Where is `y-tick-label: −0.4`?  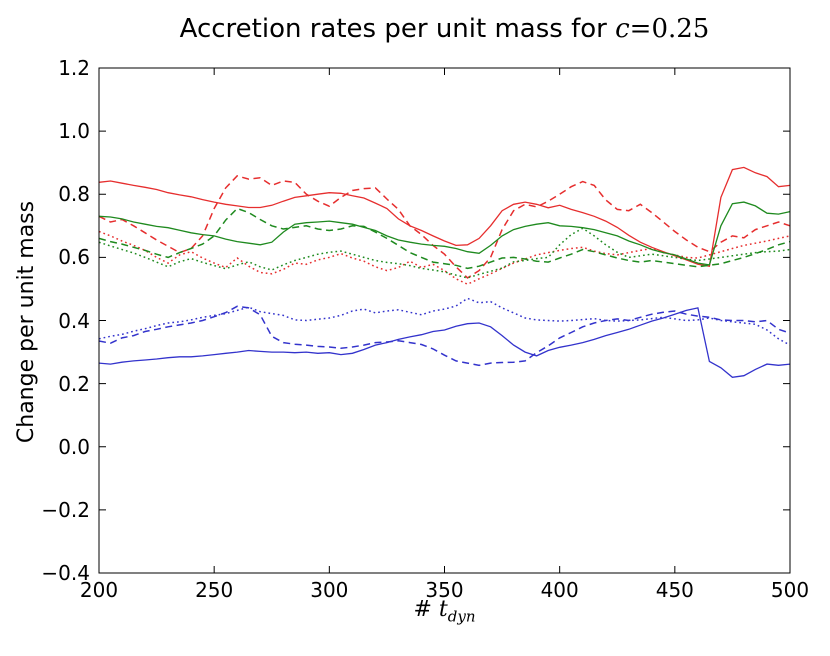
y-tick-label: −0.4 is located at coordinates (65, 573).